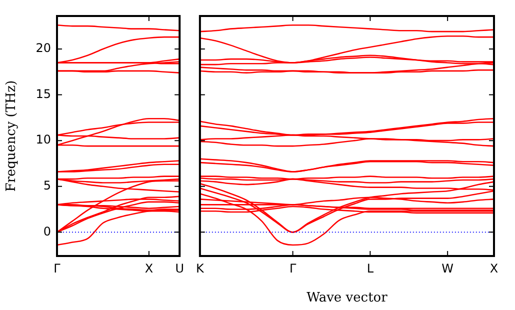 Image resolution: width=515 pixels, height=310 pixels. What do you see at coordinates (448, 268) in the screenshot?
I see `x-tick-label: W` at bounding box center [448, 268].